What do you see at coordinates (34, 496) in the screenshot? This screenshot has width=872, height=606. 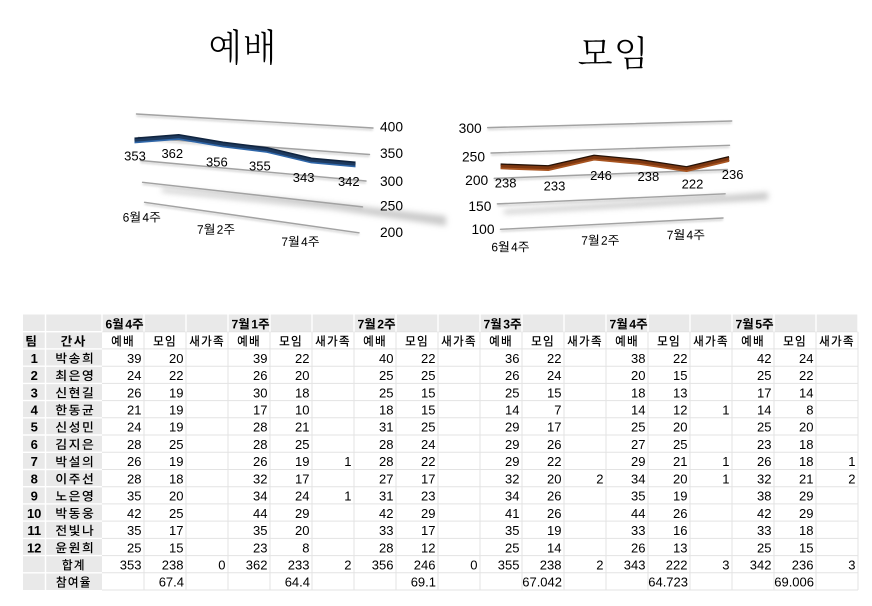 I see `svg-text: 9` at bounding box center [34, 496].